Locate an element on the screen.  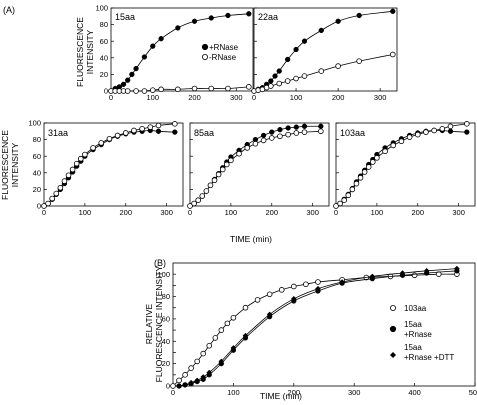
chart-1-xtick-label-0: 0 is located at coordinates (254, 97).